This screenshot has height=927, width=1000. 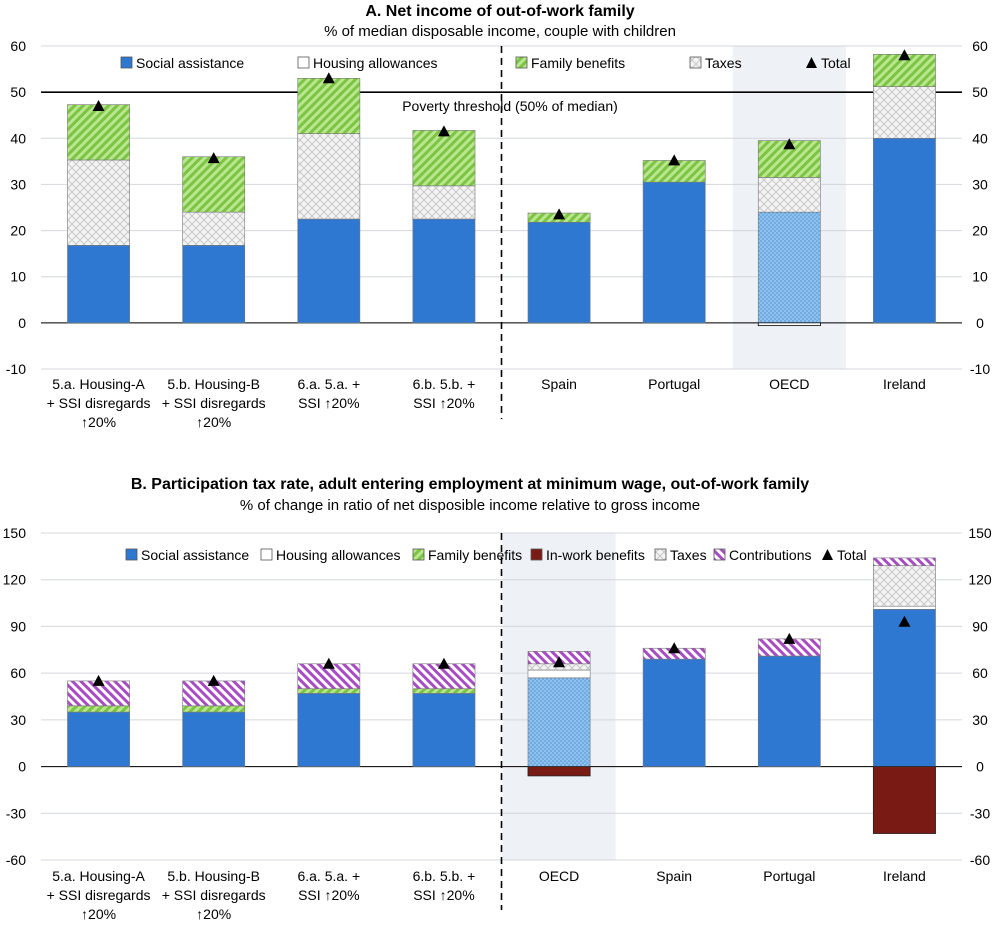 What do you see at coordinates (443, 403) in the screenshot?
I see `category-label: SSI ↑20%` at bounding box center [443, 403].